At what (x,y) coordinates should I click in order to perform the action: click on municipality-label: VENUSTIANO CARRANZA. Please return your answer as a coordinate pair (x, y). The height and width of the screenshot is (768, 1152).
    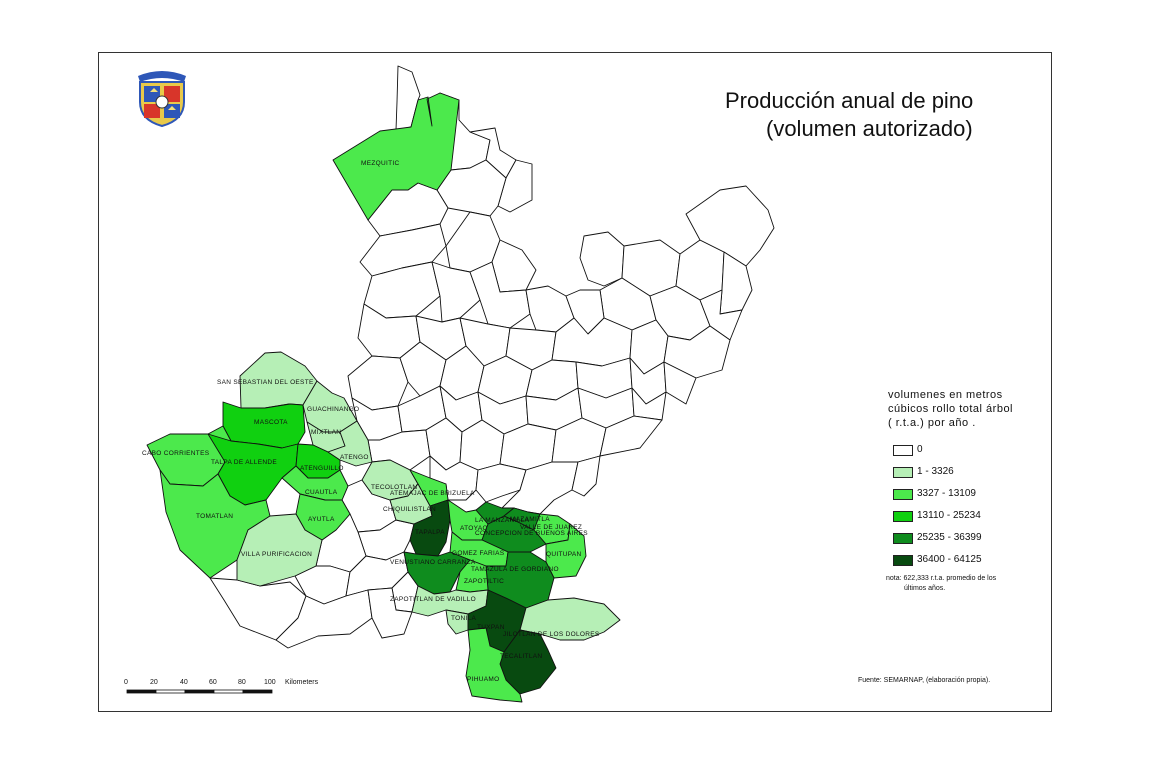
    Looking at the image, I should click on (433, 562).